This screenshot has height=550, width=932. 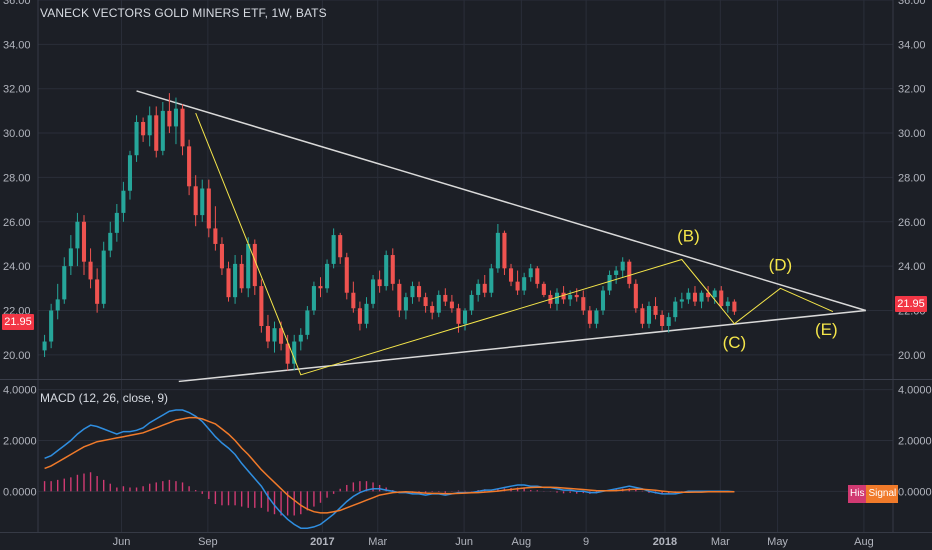 What do you see at coordinates (882, 494) in the screenshot?
I see `legend-signal: Signal` at bounding box center [882, 494].